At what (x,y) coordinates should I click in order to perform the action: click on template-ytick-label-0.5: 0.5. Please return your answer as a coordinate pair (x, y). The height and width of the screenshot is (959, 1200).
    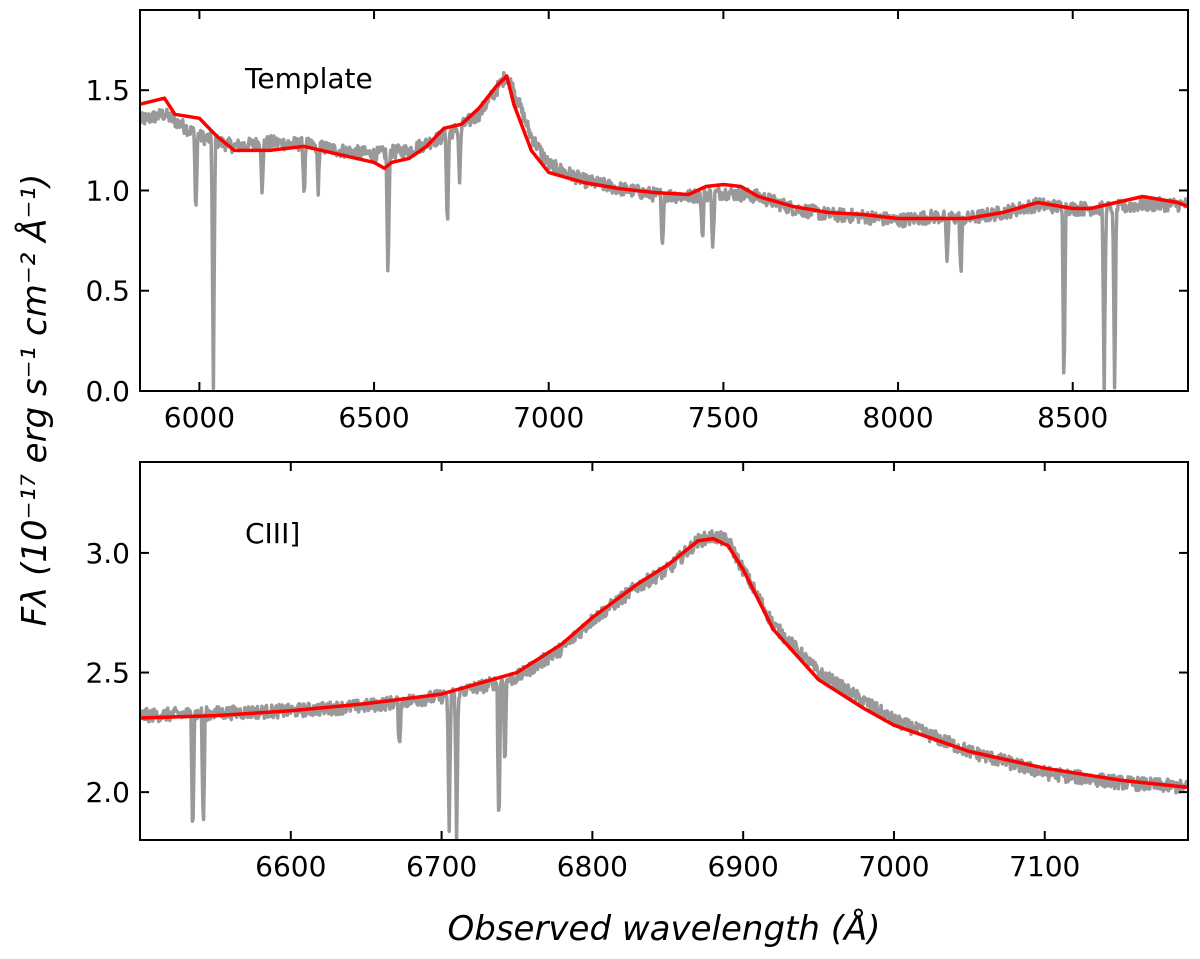
    Looking at the image, I should click on (107, 291).